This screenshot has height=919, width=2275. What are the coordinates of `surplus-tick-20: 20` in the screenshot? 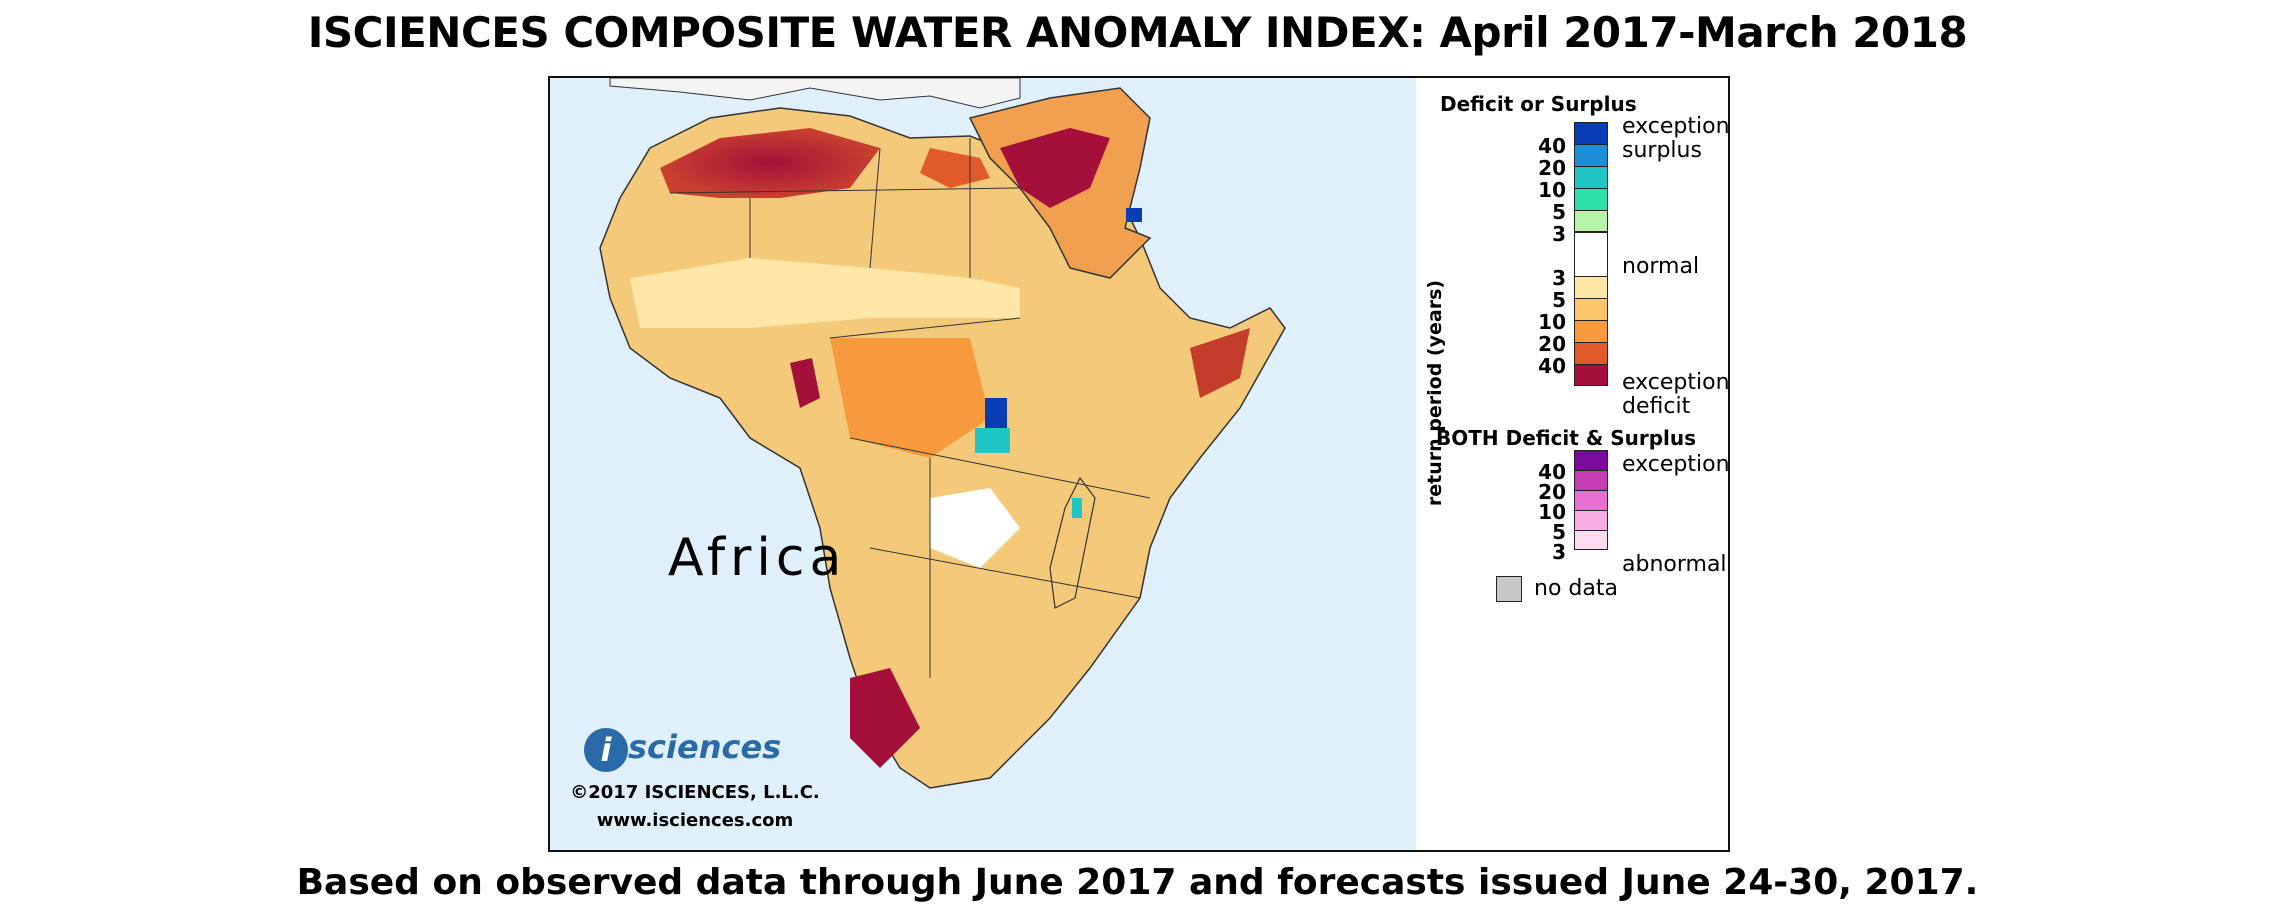 It's located at (1552, 168).